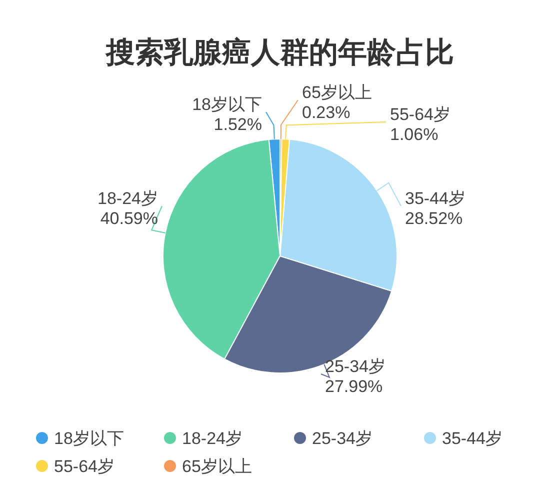  Describe the element at coordinates (212, 438) in the screenshot. I see `legend-label: 18-24岁` at that location.